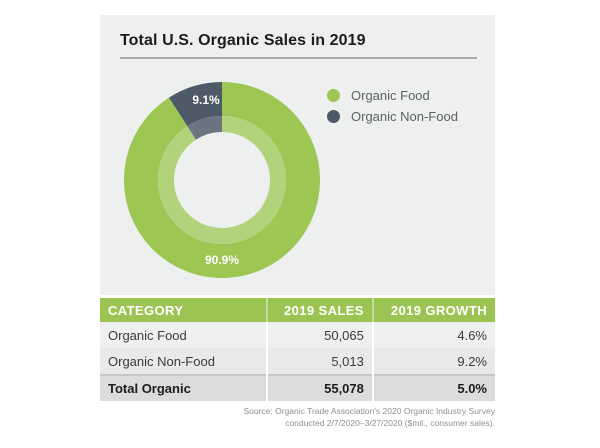  I want to click on data-label-organic-food: 90.9%, so click(222, 260).